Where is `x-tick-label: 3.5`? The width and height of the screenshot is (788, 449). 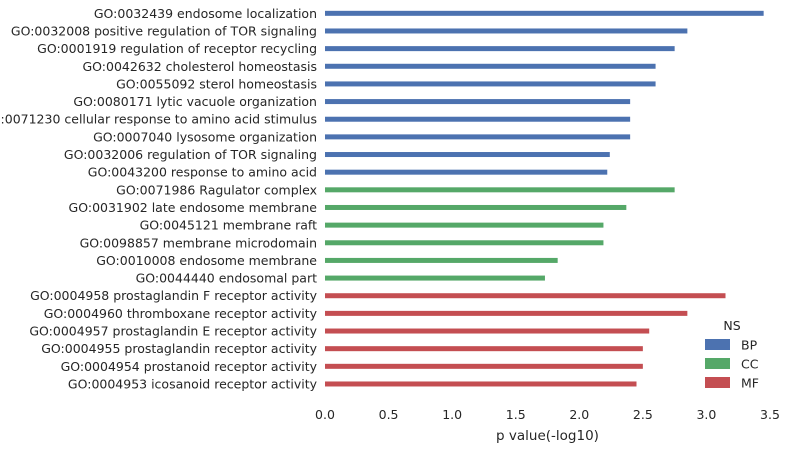 x-tick-label: 3.5 is located at coordinates (770, 414).